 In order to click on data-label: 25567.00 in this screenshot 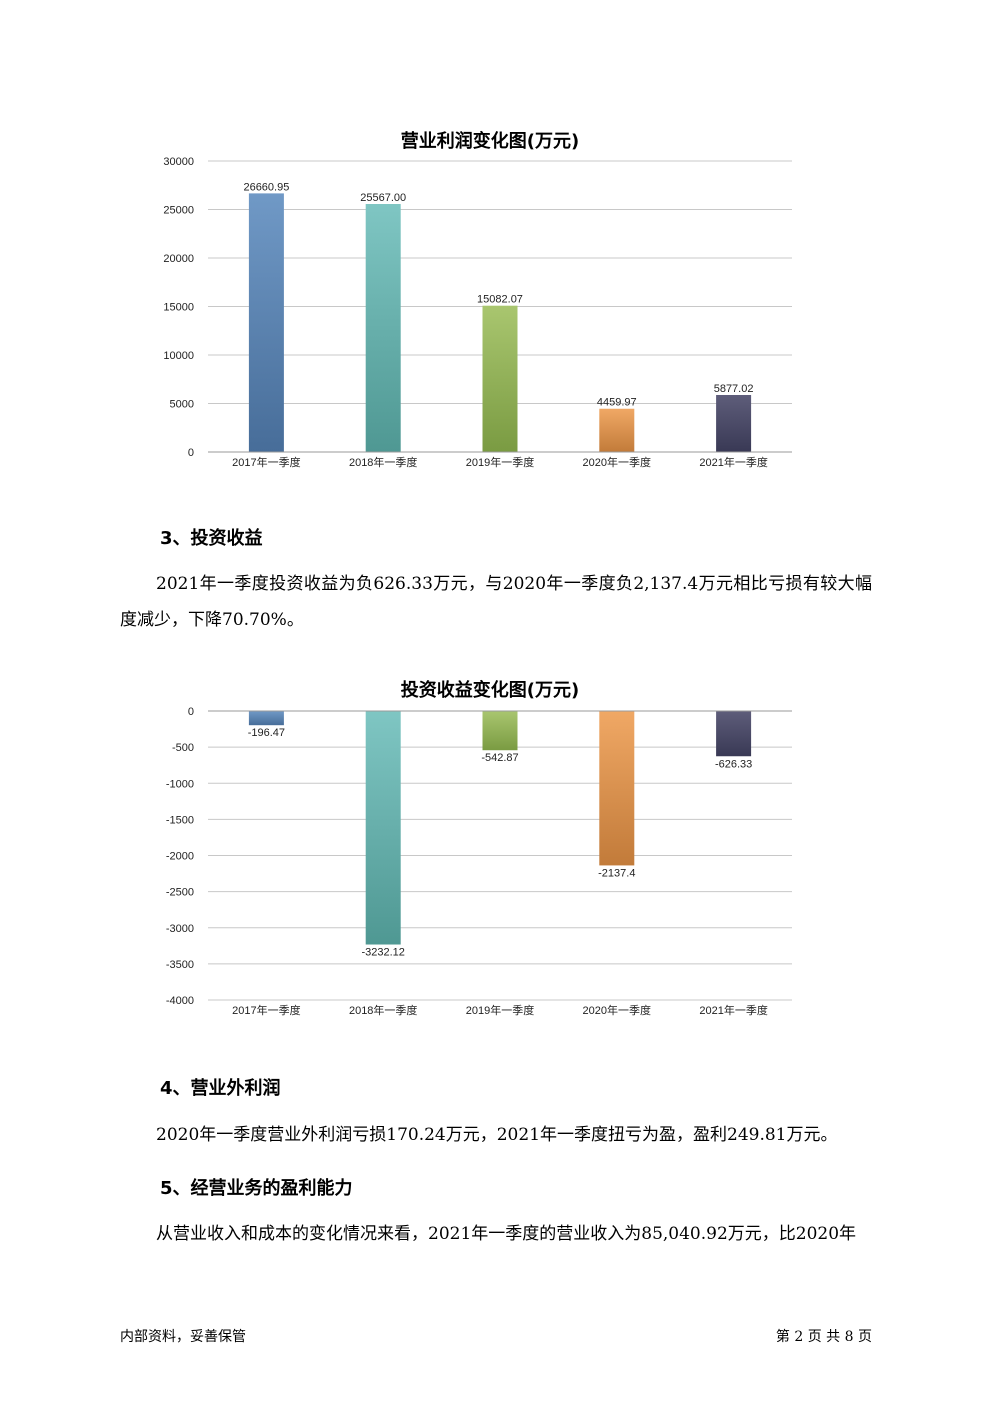, I will do `click(383, 198)`.